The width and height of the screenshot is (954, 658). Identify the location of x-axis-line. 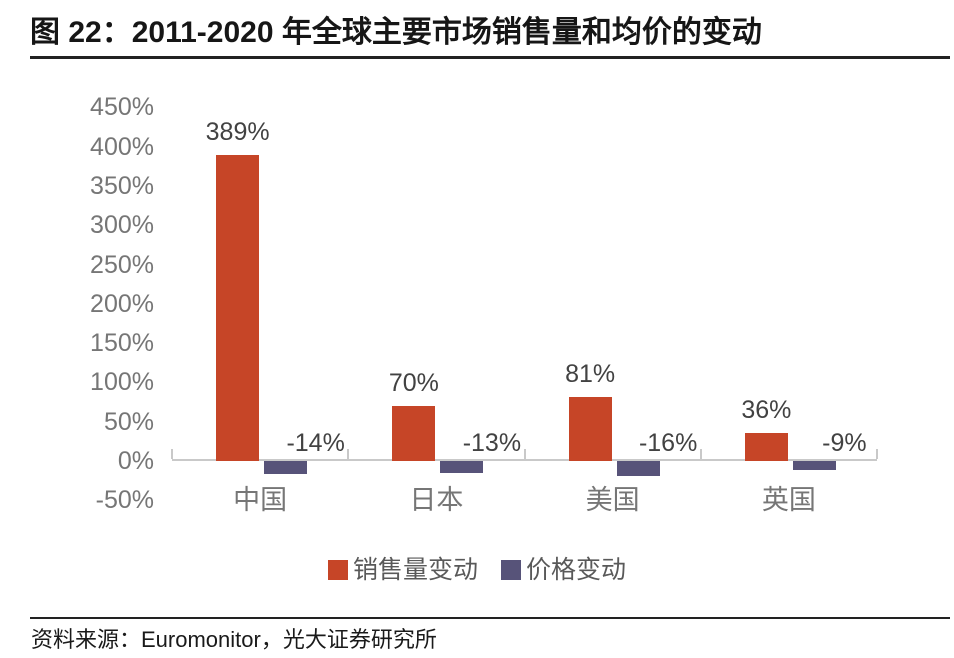
(524, 460).